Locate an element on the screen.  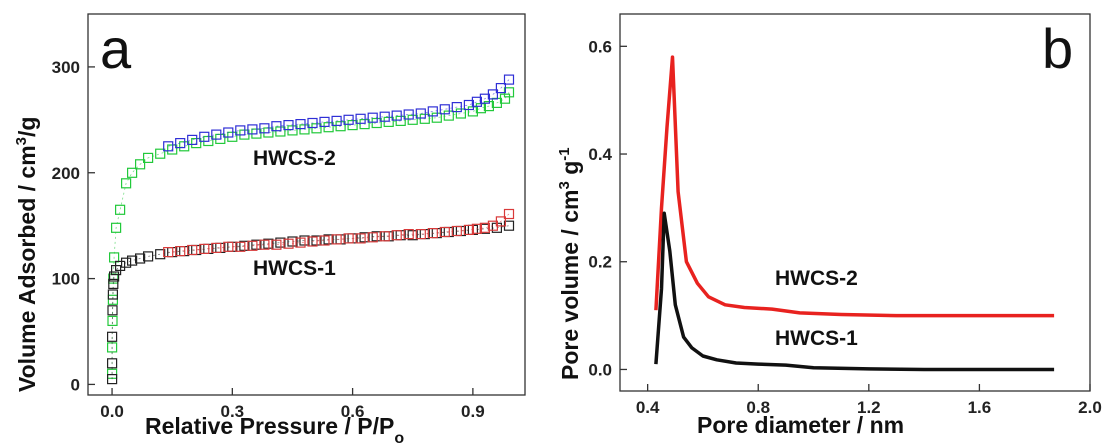
y-axis-title-superscript-b: 3 is located at coordinates (564, 185).